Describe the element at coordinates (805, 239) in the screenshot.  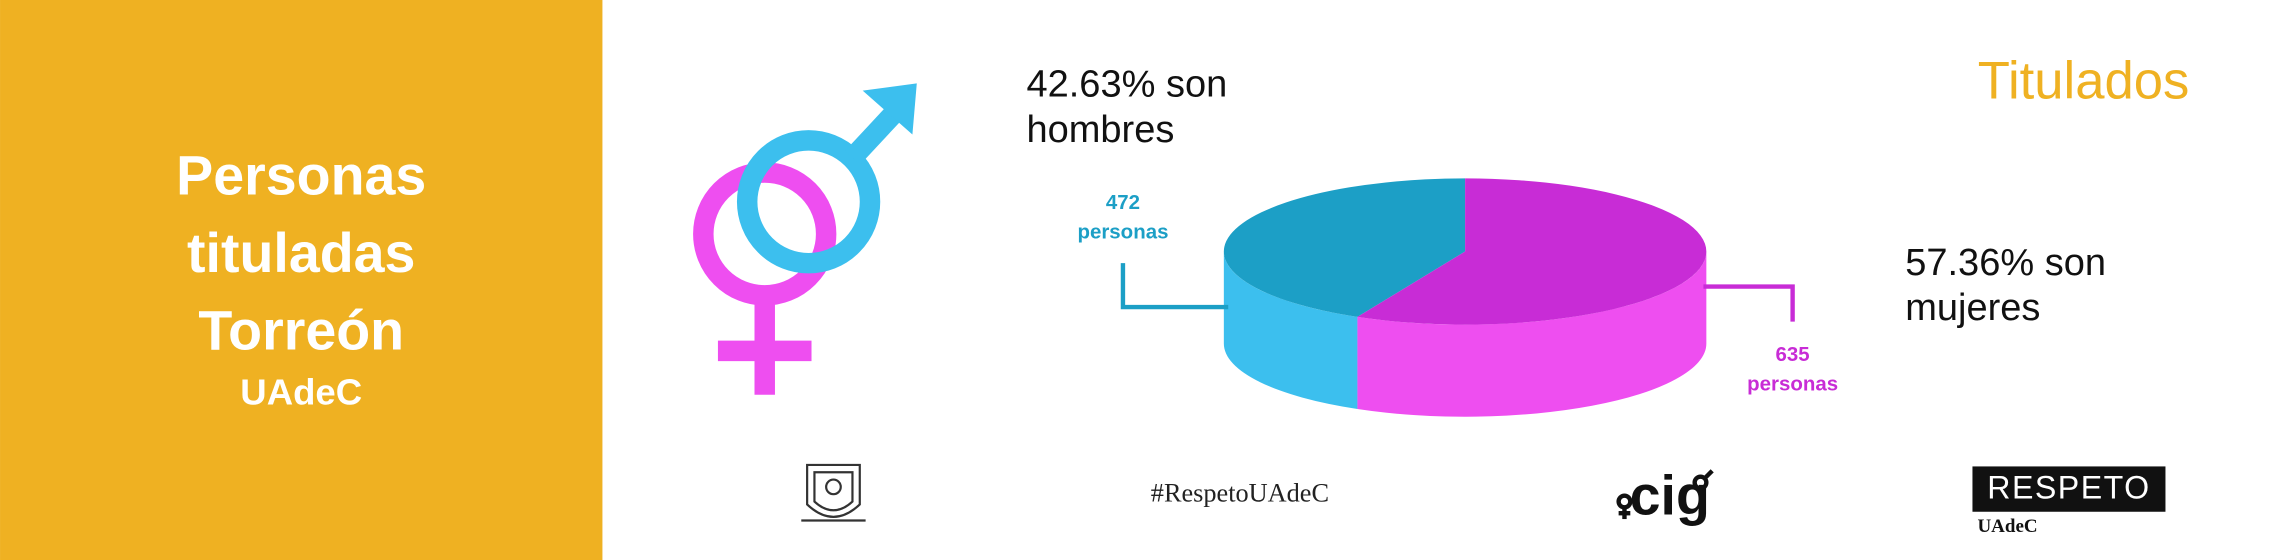
I see `gender-icon` at that location.